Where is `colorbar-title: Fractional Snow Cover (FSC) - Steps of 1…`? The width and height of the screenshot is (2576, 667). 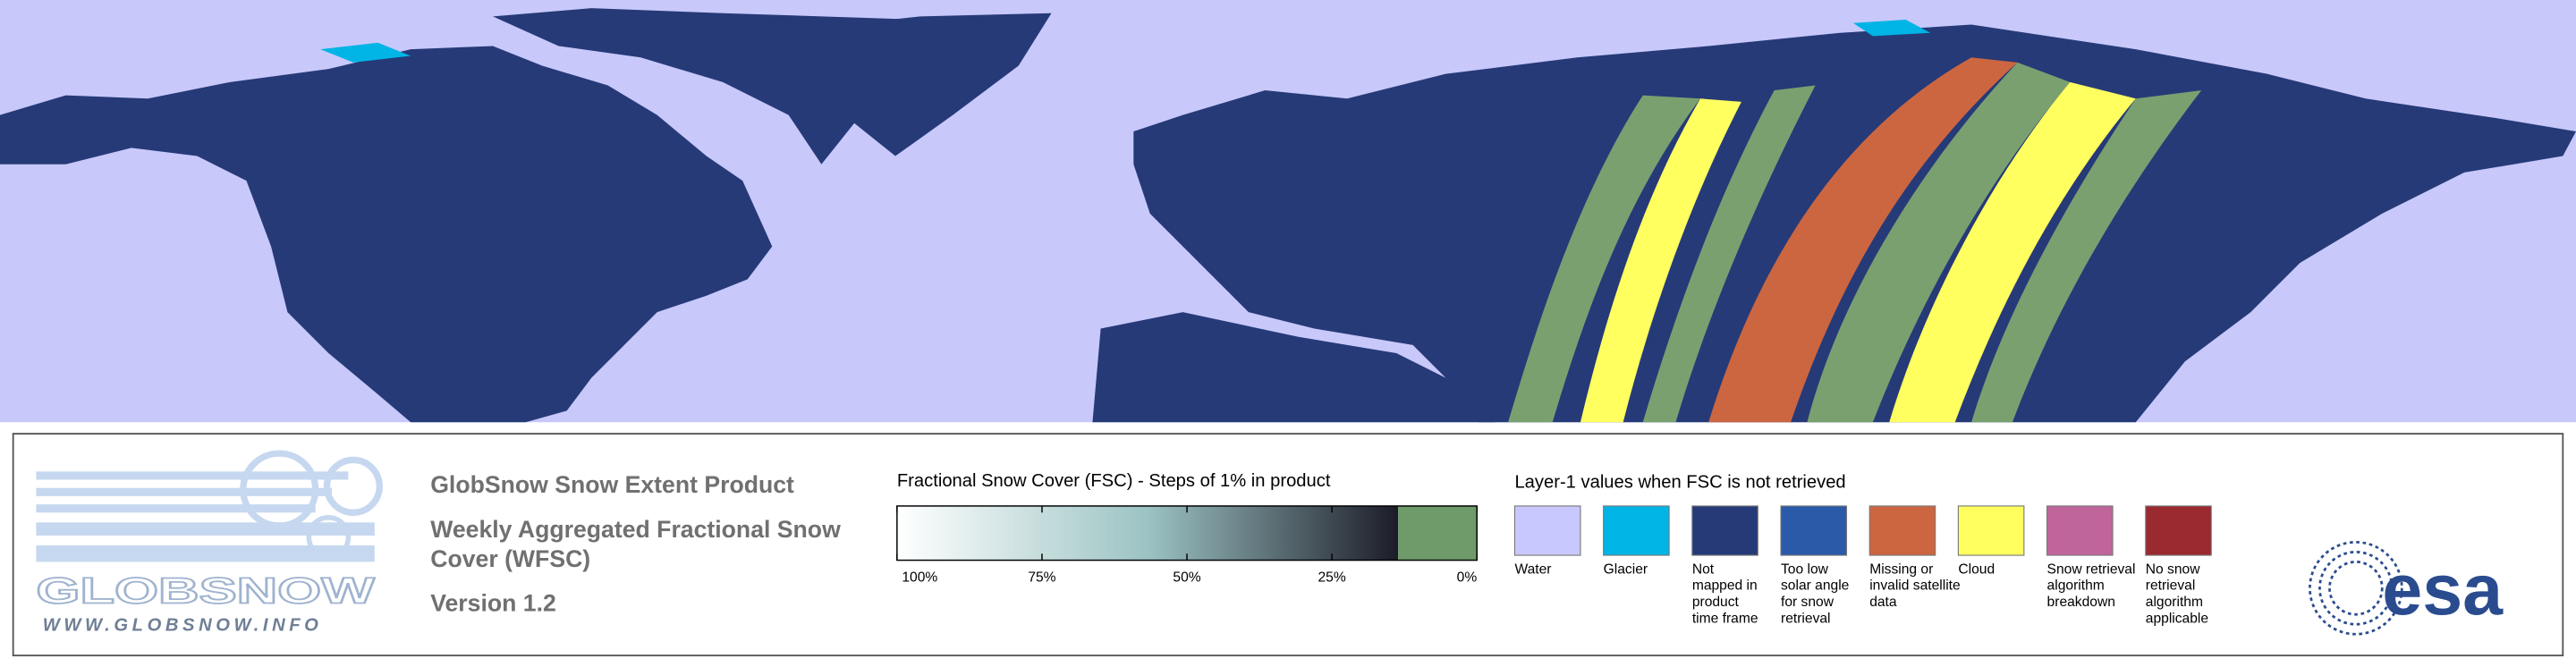
colorbar-title: Fractional Snow Cover (FSC) - Steps of 1… is located at coordinates (1114, 481).